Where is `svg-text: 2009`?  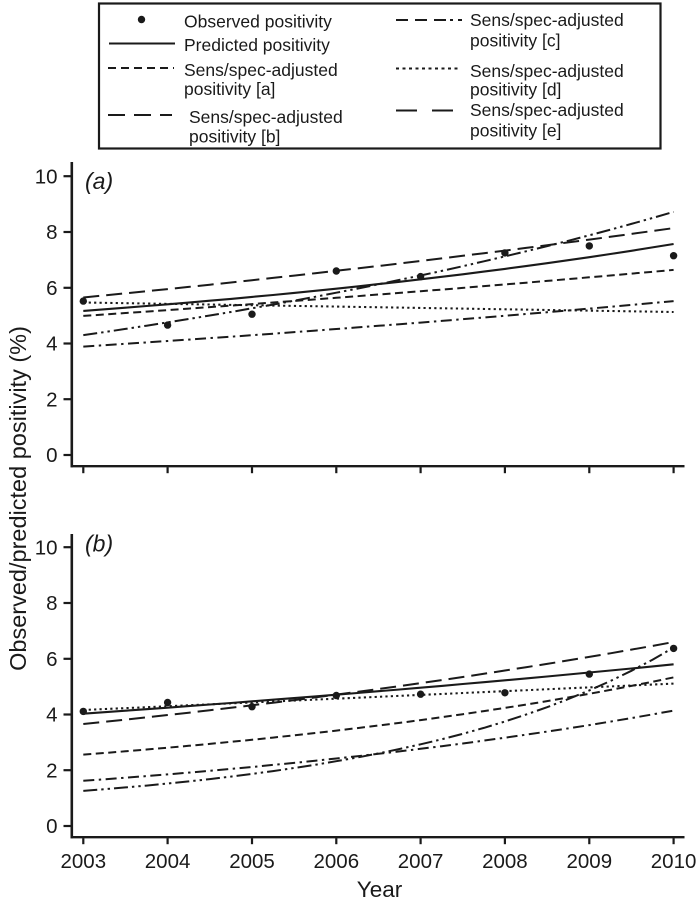
svg-text: 2009 is located at coordinates (589, 861).